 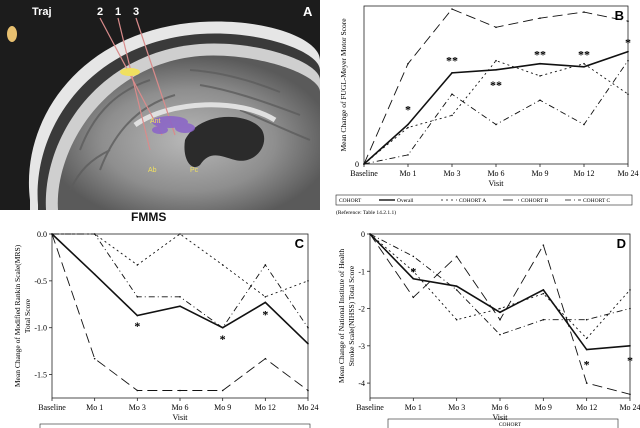 What do you see at coordinates (413, 407) in the screenshot?
I see `x-tick-label: Mo 1` at bounding box center [413, 407].